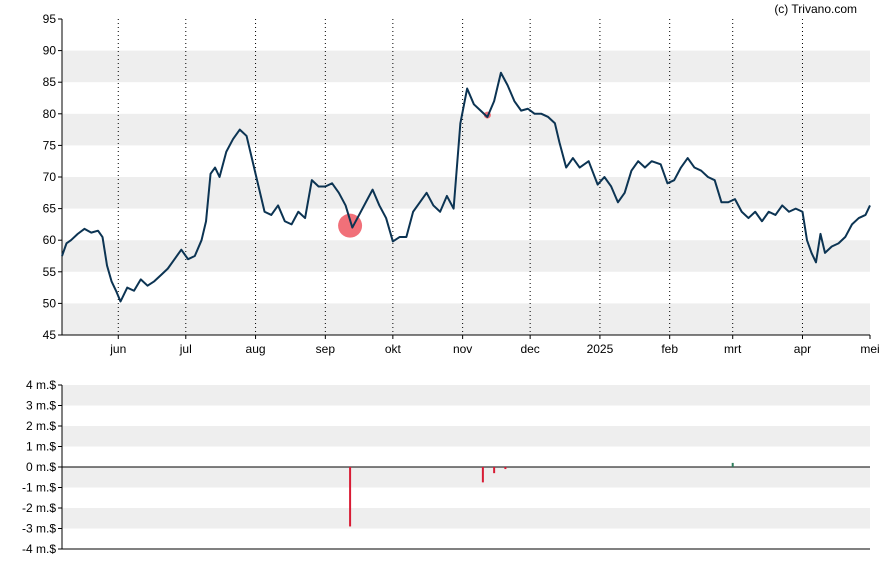 The image size is (888, 565). What do you see at coordinates (41, 406) in the screenshot?
I see `volume-y-tick-label: 3 m.$` at bounding box center [41, 406].